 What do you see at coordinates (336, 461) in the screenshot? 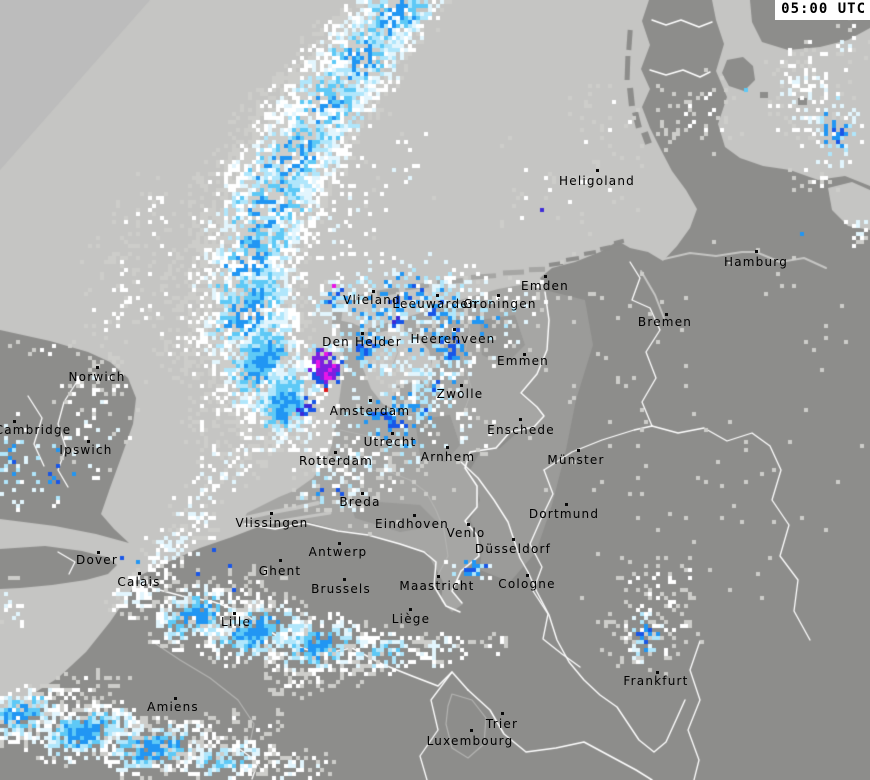
I see `city-label: Rotterdam` at bounding box center [336, 461].